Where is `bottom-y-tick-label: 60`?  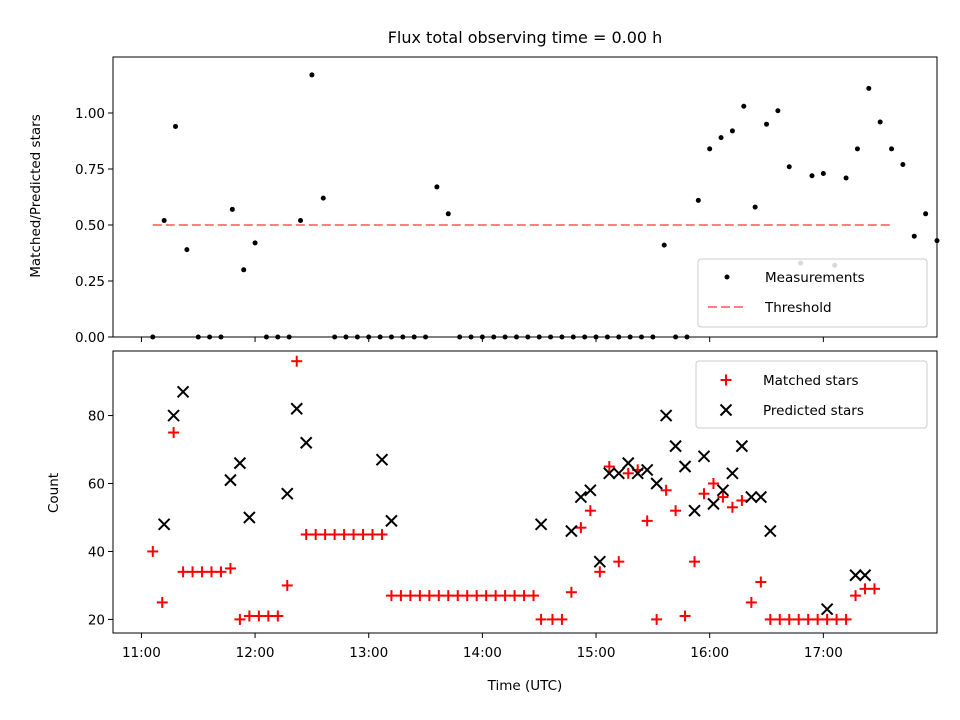 bottom-y-tick-label: 60 is located at coordinates (96, 485).